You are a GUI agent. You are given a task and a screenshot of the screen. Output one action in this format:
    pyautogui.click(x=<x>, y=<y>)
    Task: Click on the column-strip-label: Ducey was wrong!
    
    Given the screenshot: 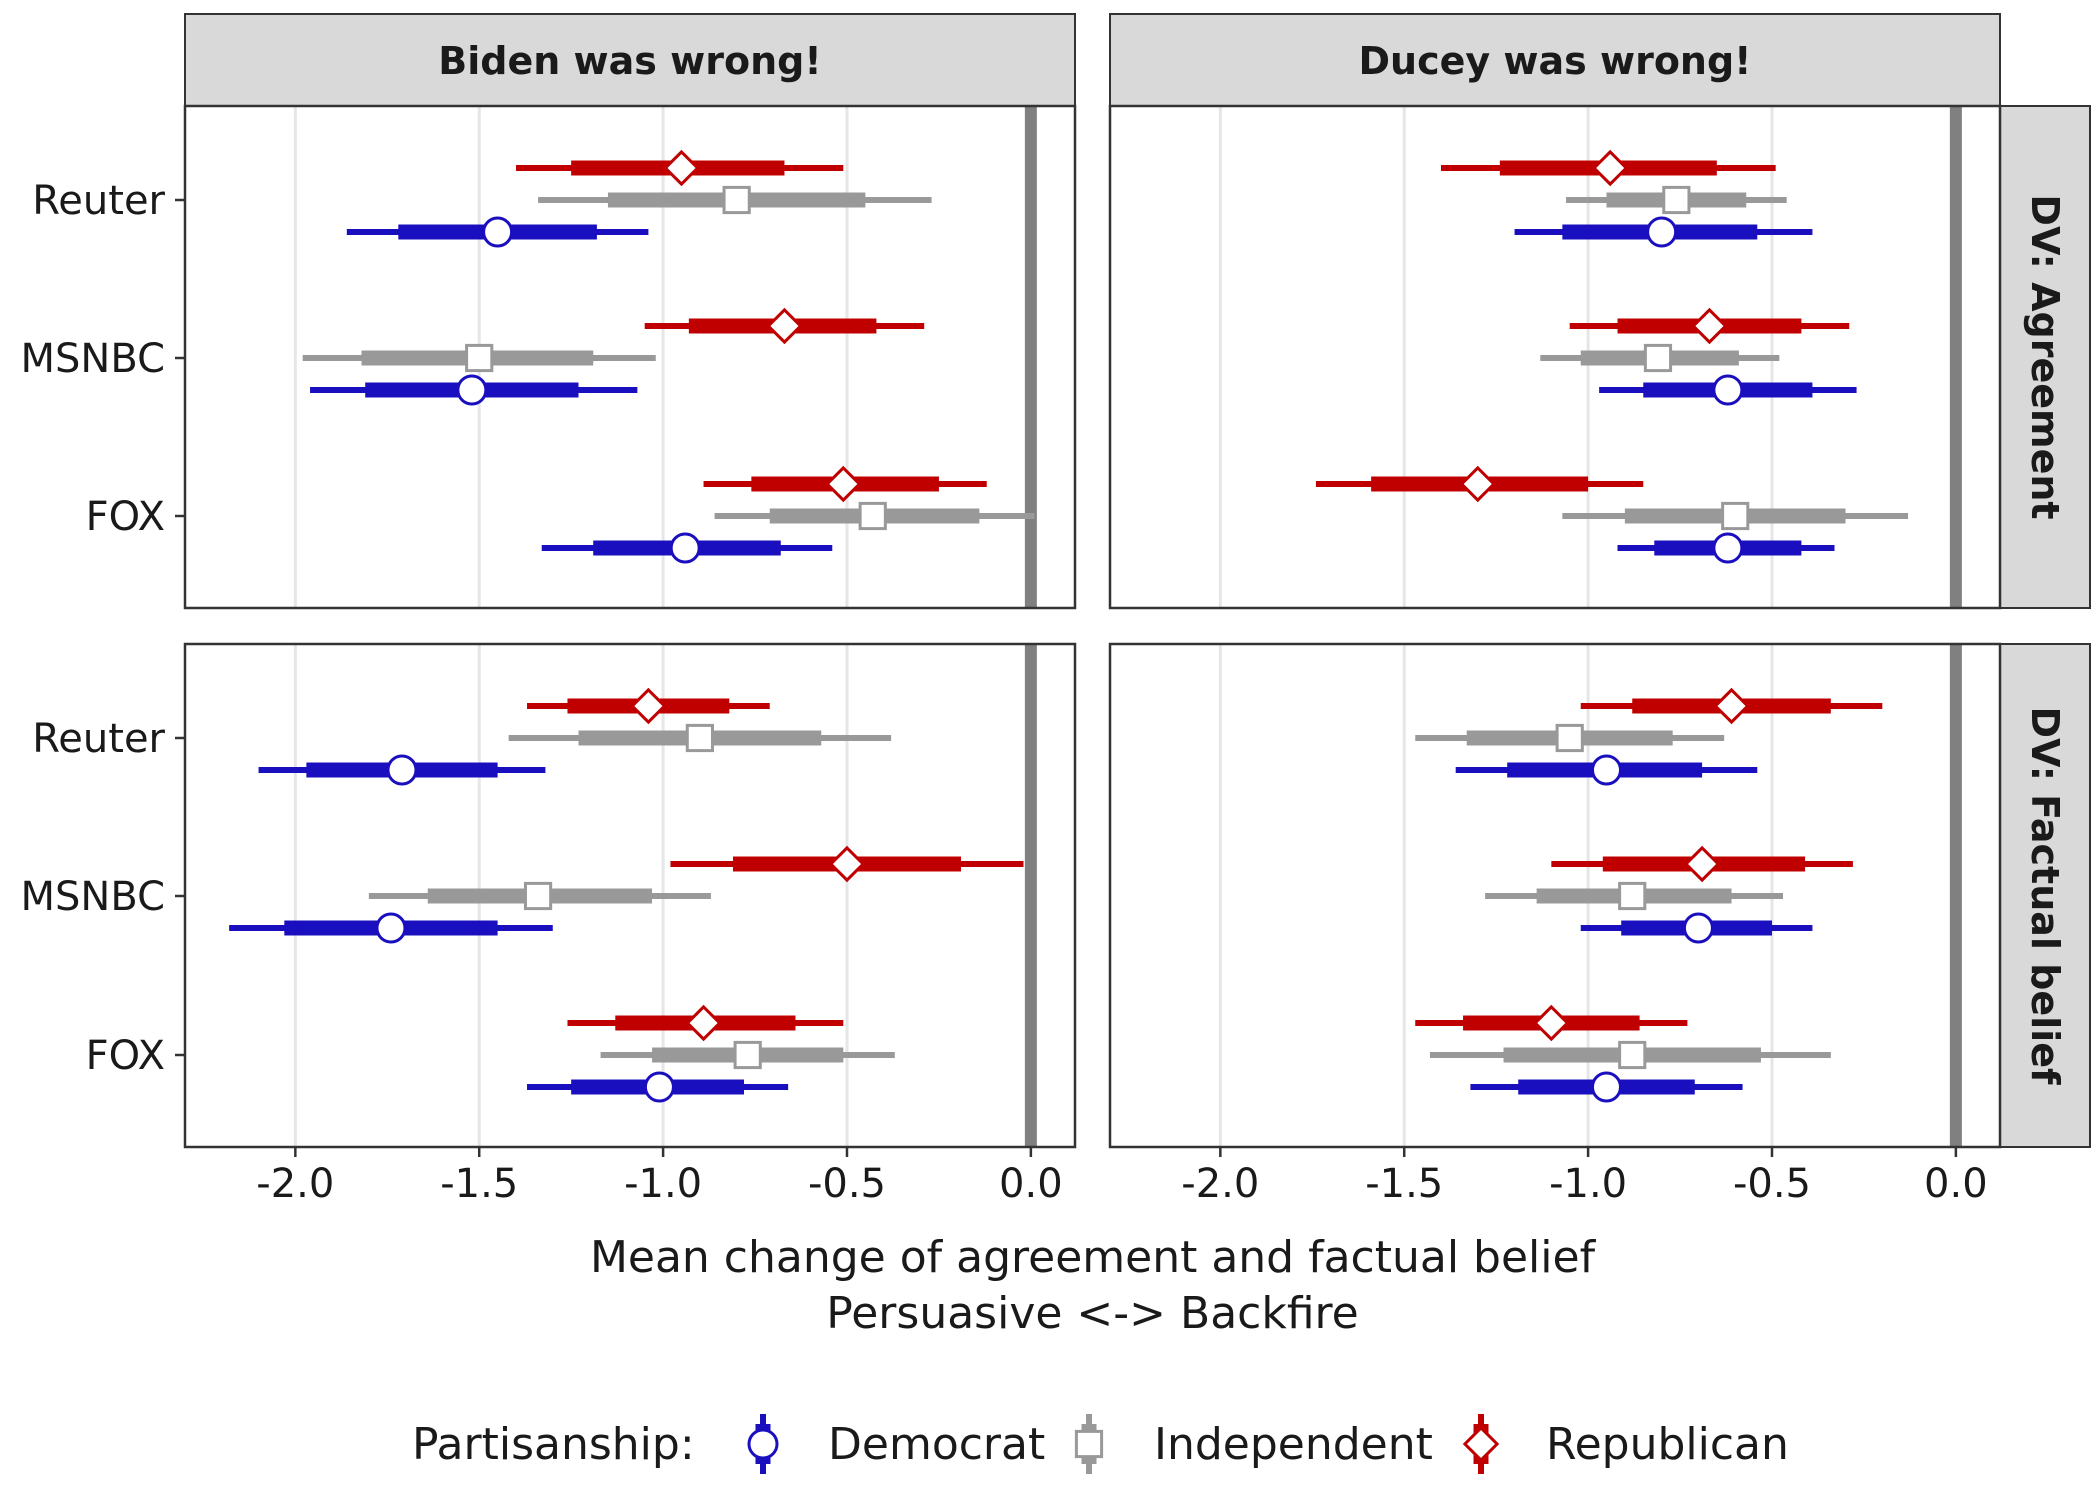 What is the action you would take?
    pyautogui.click(x=1554, y=61)
    